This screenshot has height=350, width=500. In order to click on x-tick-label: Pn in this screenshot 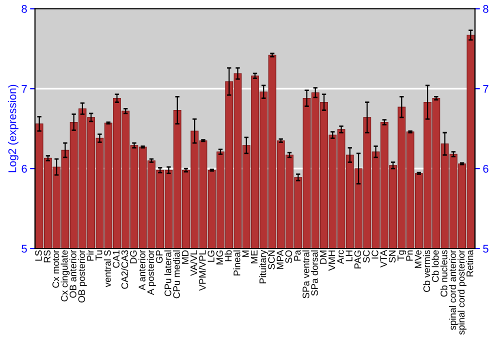, I will do `click(409, 255)`.